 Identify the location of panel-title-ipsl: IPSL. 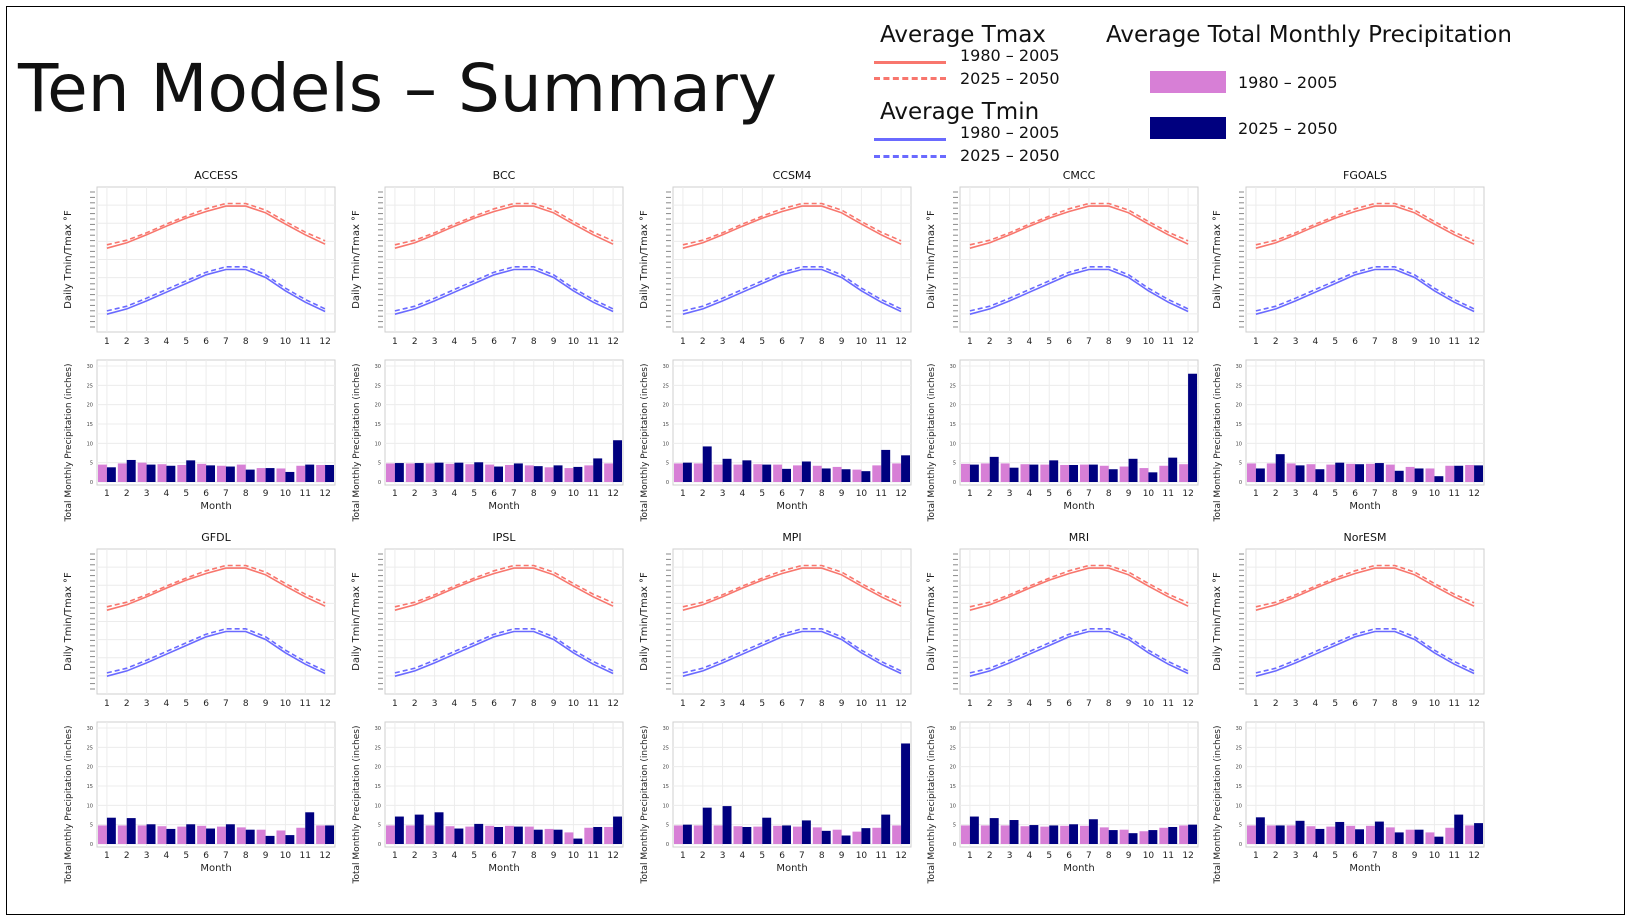
(505, 537).